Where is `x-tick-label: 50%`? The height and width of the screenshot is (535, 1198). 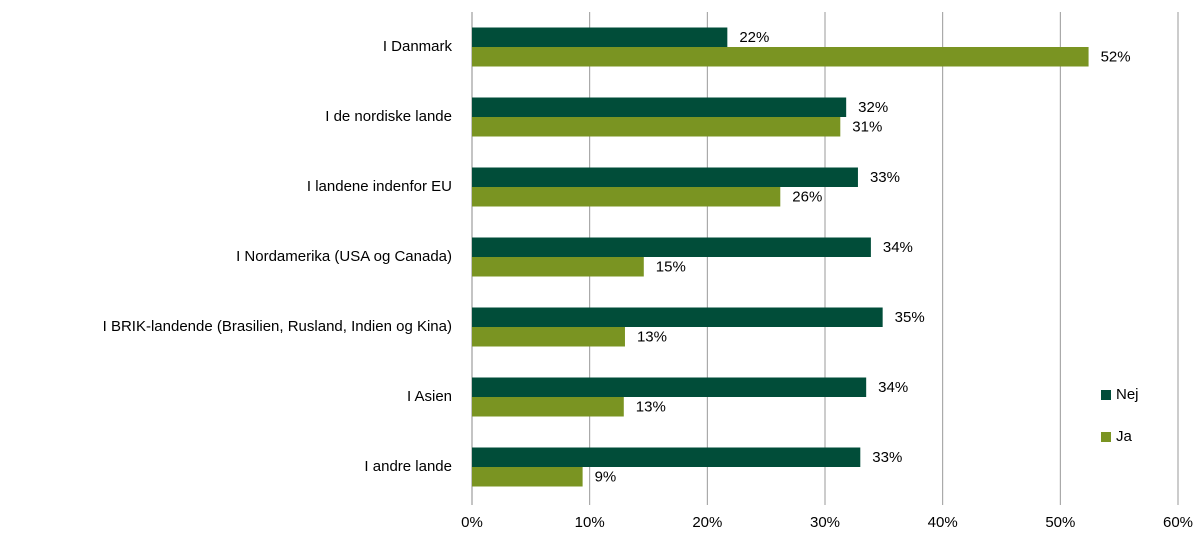 x-tick-label: 50% is located at coordinates (1060, 522).